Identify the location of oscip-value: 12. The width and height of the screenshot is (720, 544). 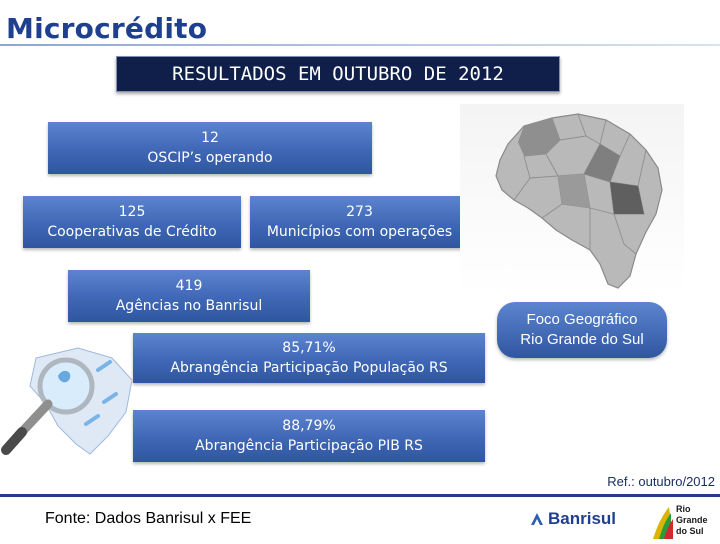
(210, 138).